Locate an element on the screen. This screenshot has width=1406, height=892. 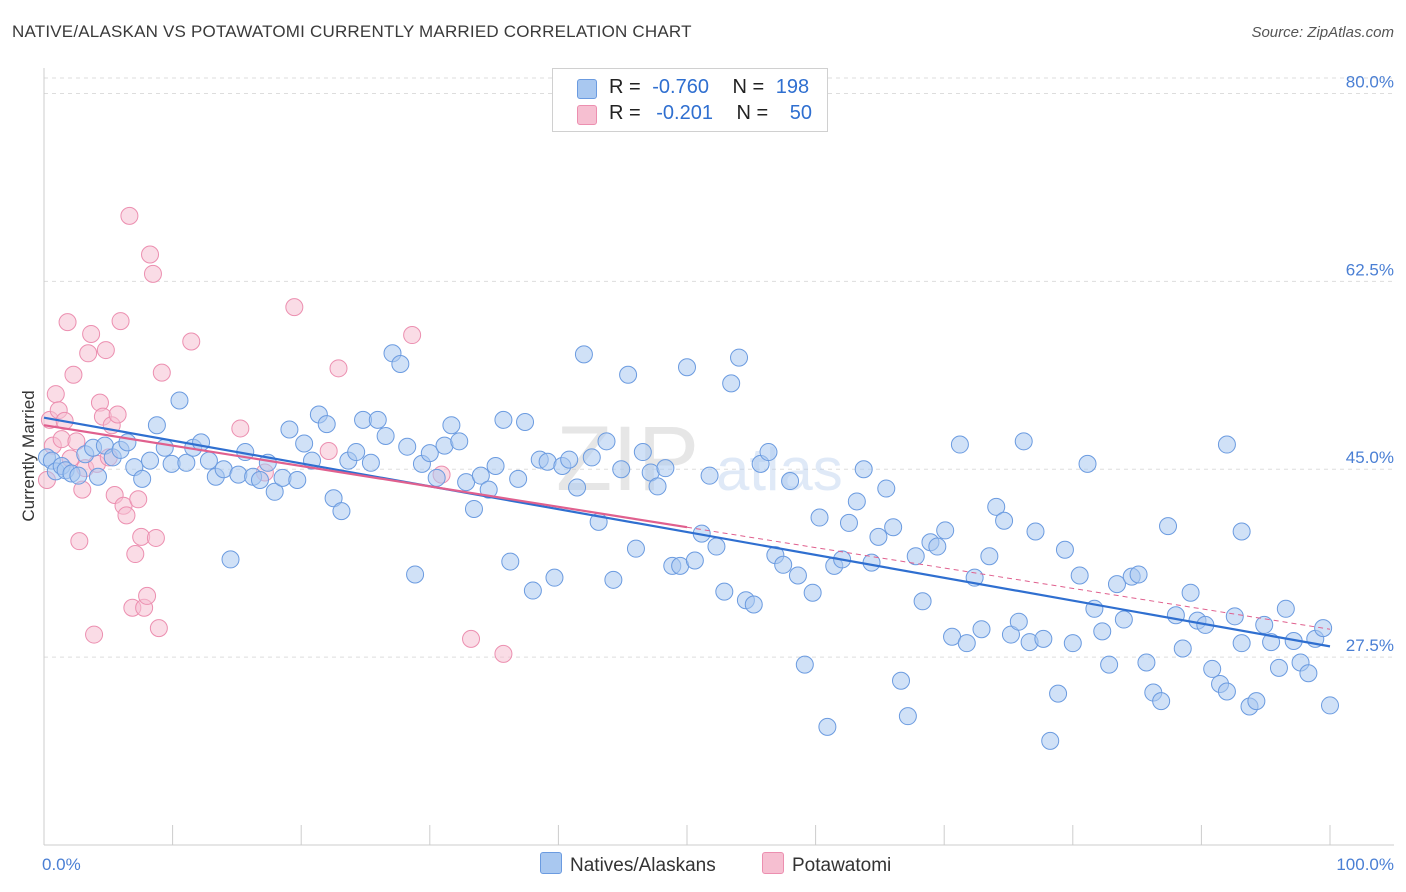
legend-n-label: N = is located at coordinates (748, 87).